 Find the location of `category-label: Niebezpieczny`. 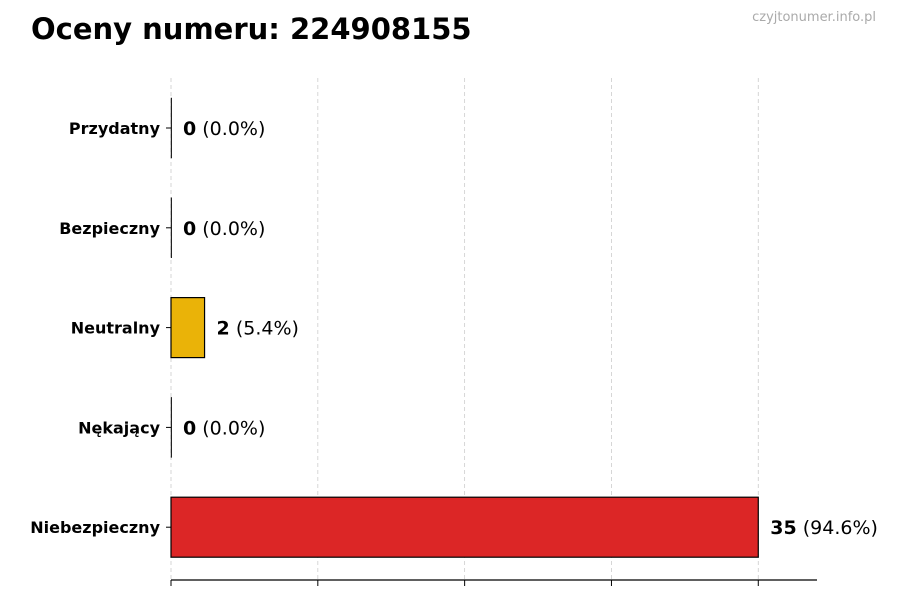

category-label: Niebezpieczny is located at coordinates (95, 527).